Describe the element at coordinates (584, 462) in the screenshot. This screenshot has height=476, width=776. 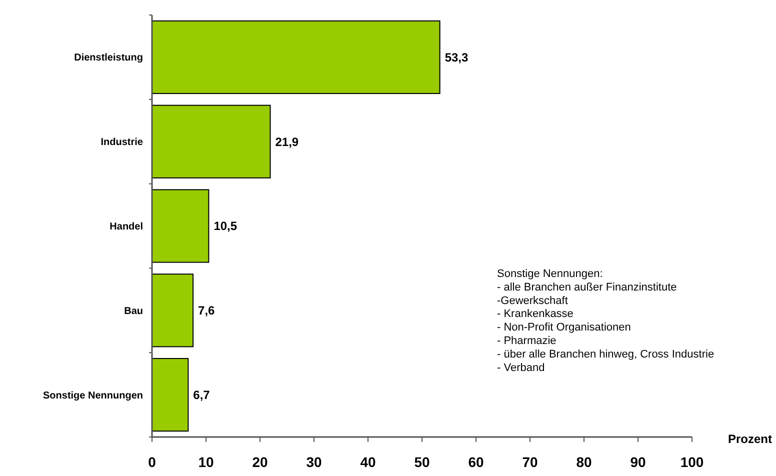
I see `x-tick-label: 80` at that location.